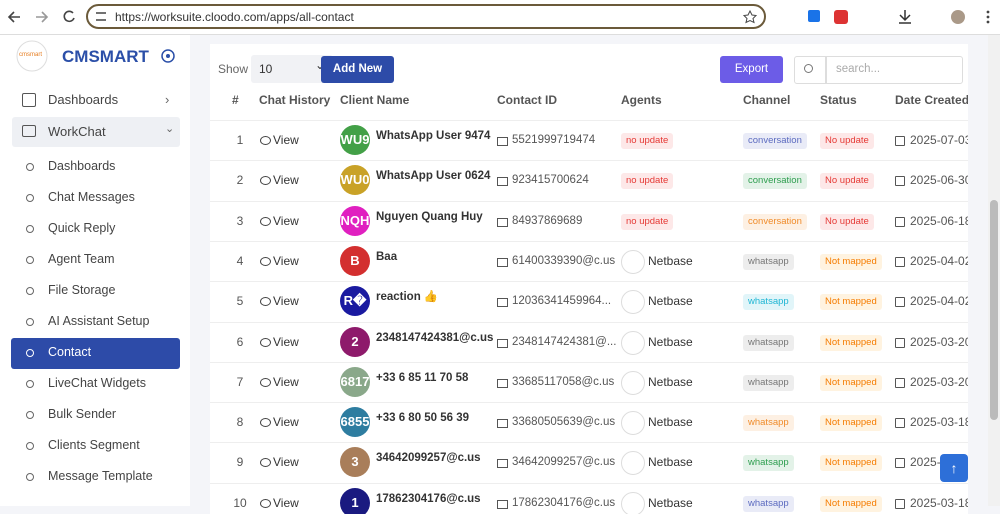 This screenshot has height=514, width=1000. Describe the element at coordinates (407, 297) in the screenshot. I see `client-name: reaction 👍` at that location.